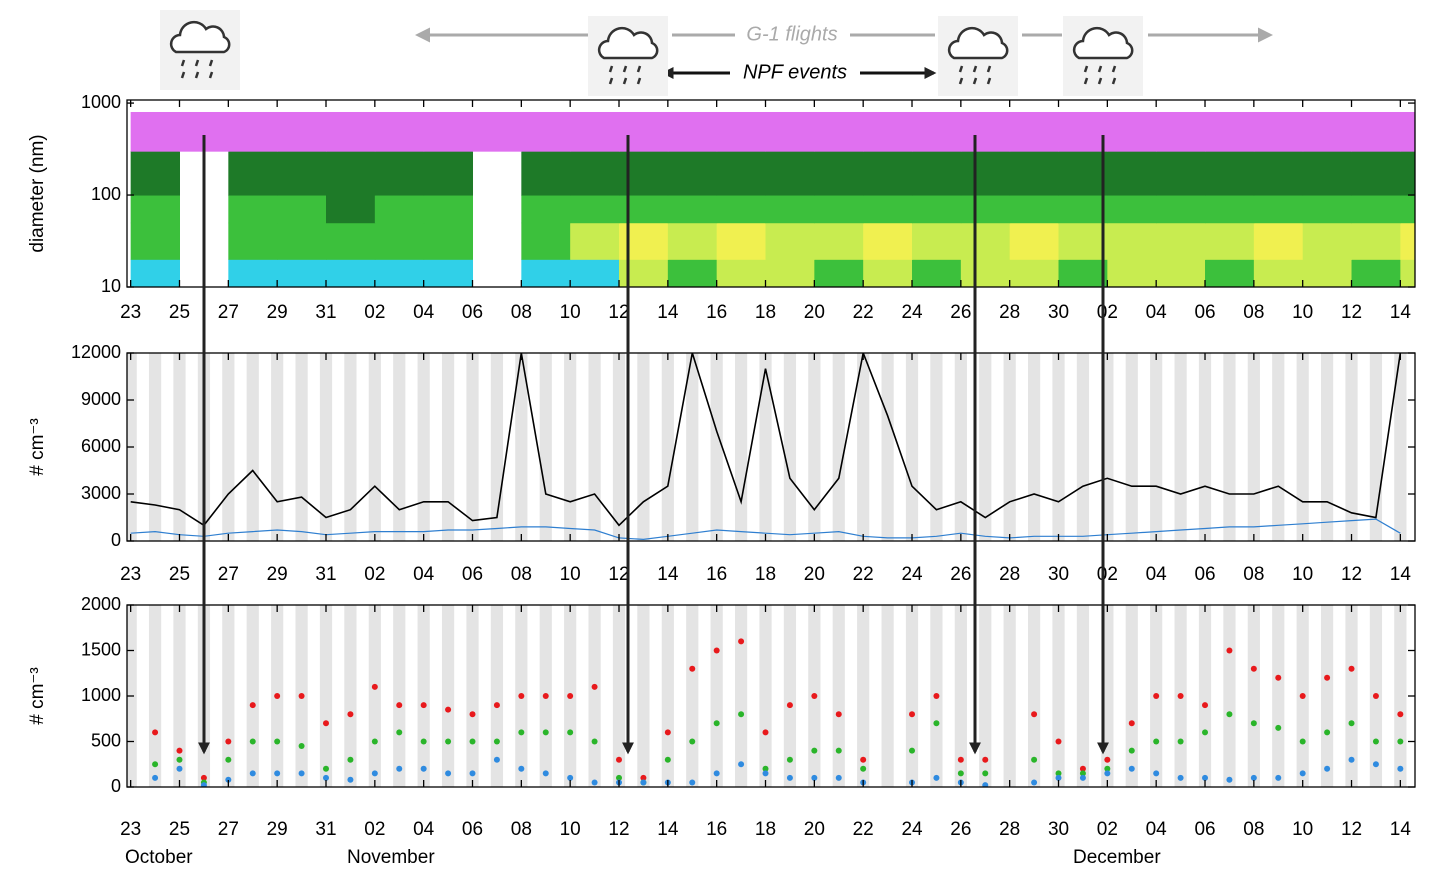 This screenshot has height=869, width=1439. Describe the element at coordinates (116, 540) in the screenshot. I see `y-tick-label: 0` at that location.